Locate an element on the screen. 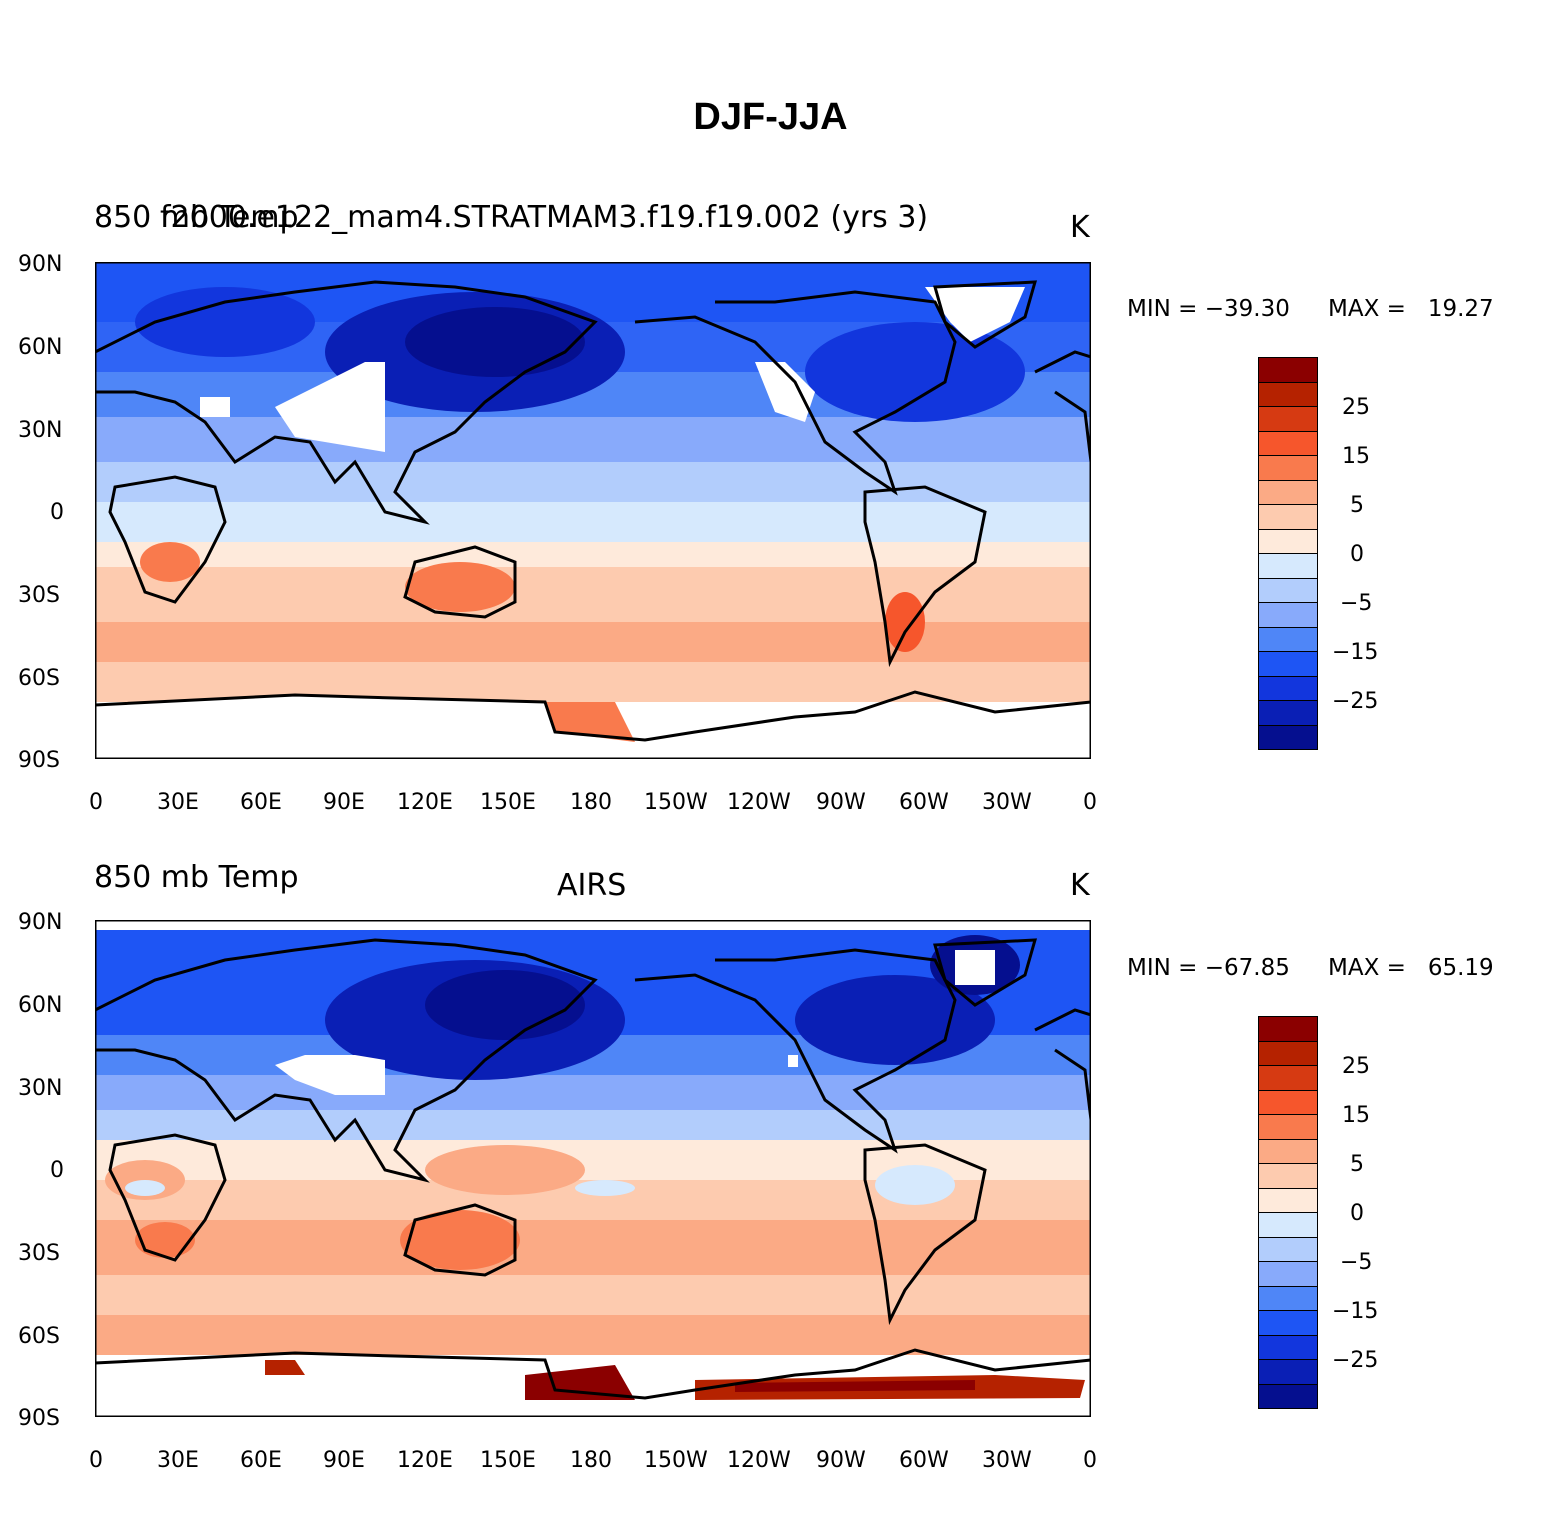 The image size is (1541, 1538). panel2-colorbar-label: −25 is located at coordinates (1355, 1360).